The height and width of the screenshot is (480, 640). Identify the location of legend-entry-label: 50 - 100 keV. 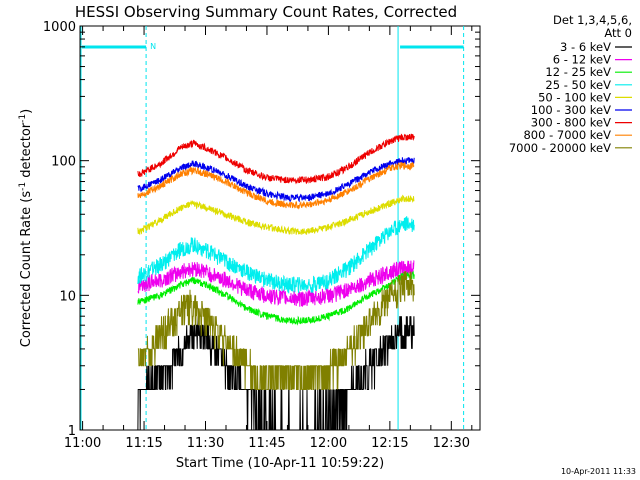
(574, 97).